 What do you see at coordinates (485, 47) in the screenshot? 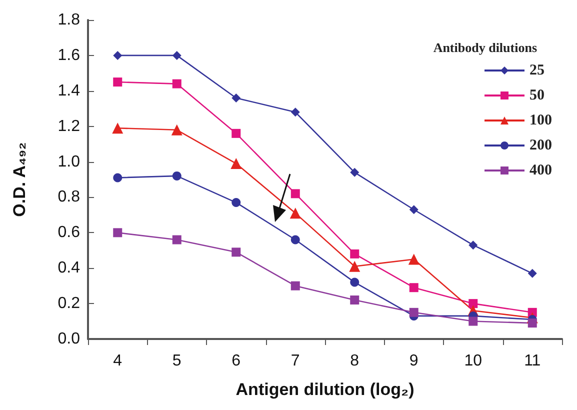
I see `legend-title: Antibody dilutions` at bounding box center [485, 47].